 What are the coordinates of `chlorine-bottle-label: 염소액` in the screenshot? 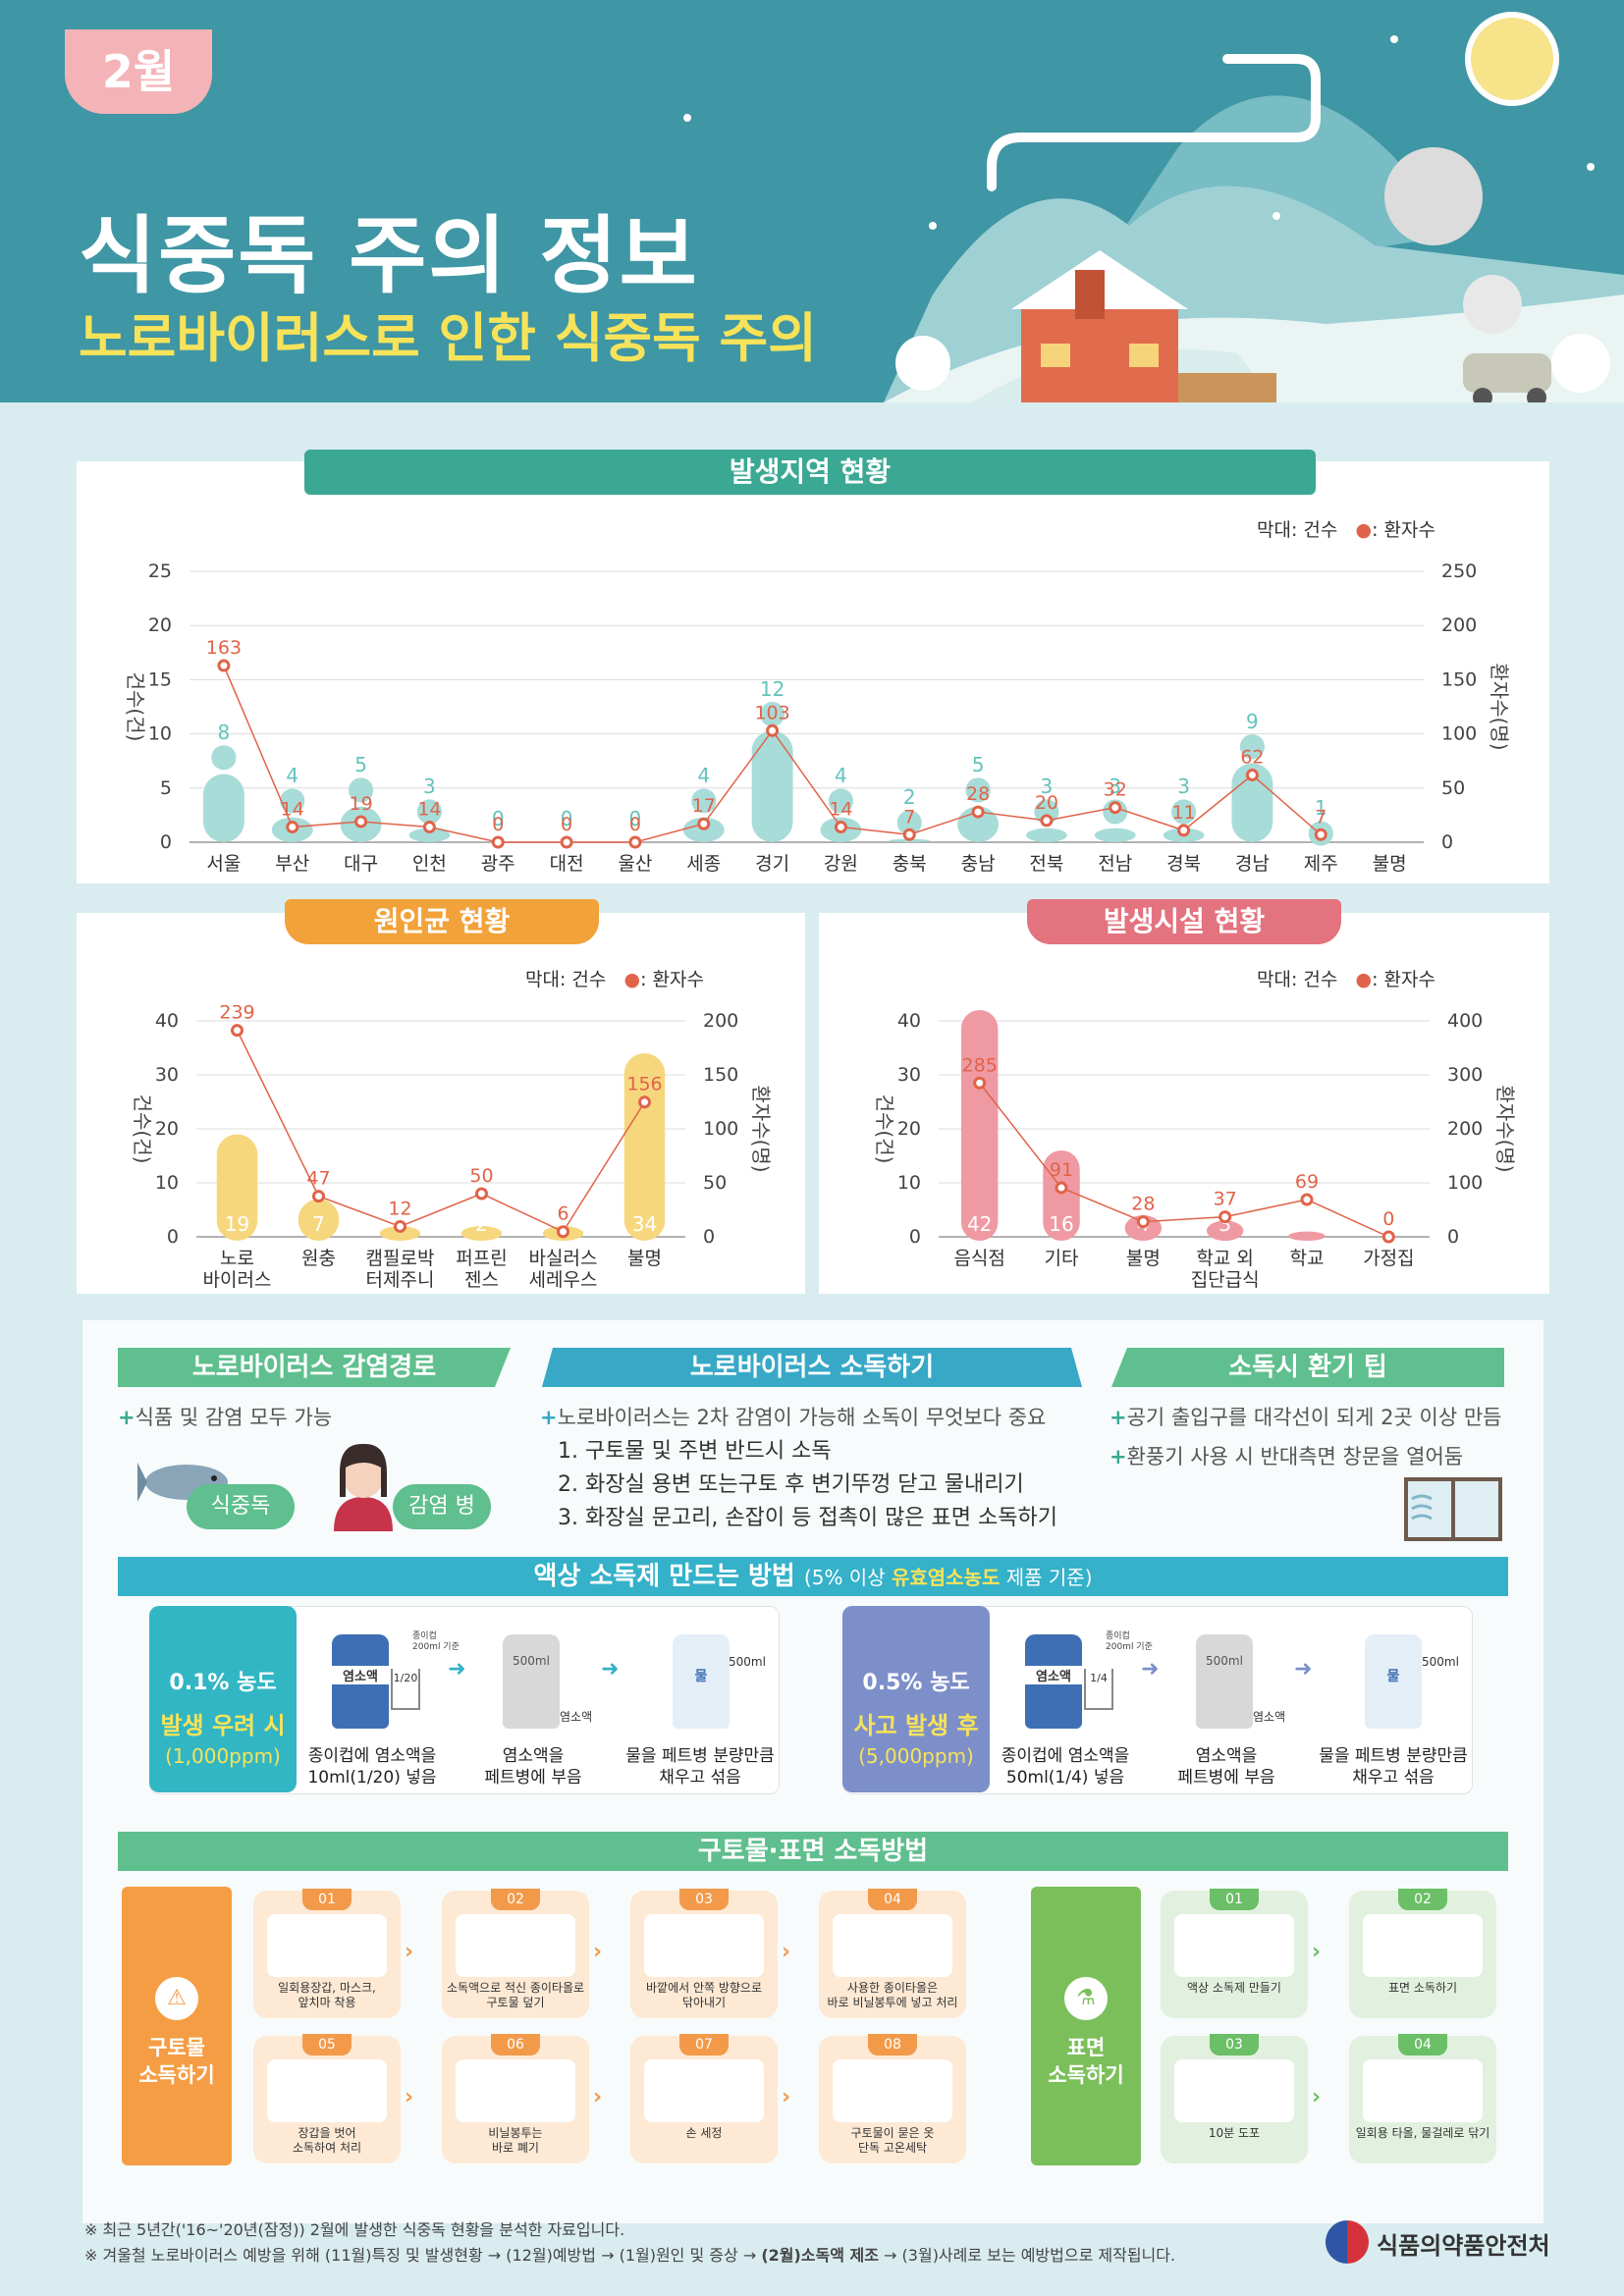 It's located at (1053, 1675).